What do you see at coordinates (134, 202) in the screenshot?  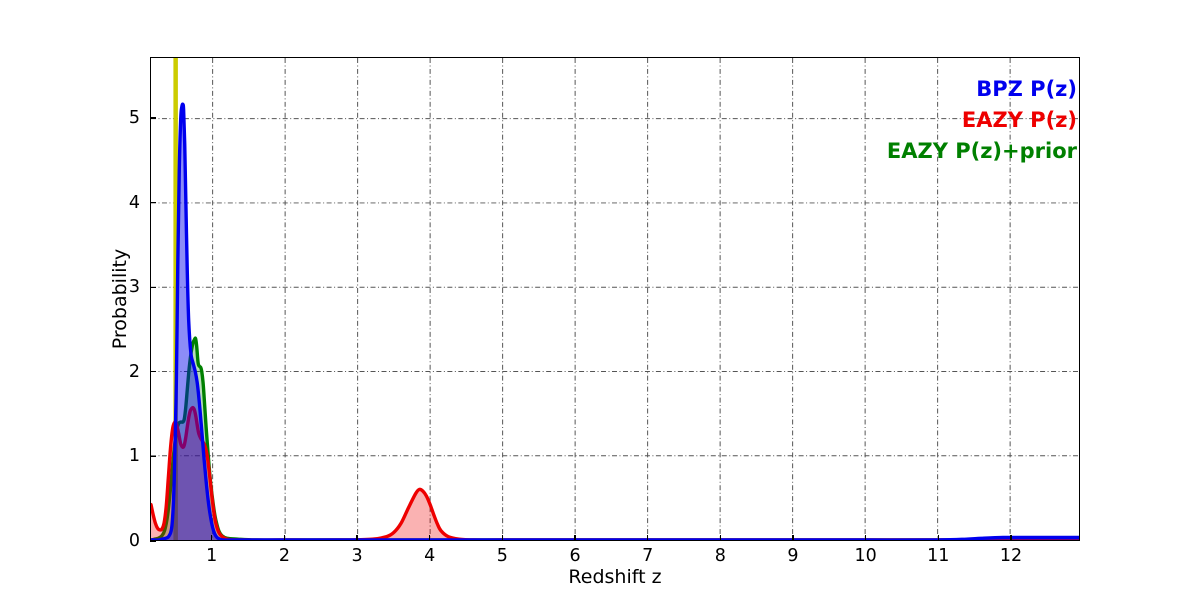 I see `y-tick-label: 4` at bounding box center [134, 202].